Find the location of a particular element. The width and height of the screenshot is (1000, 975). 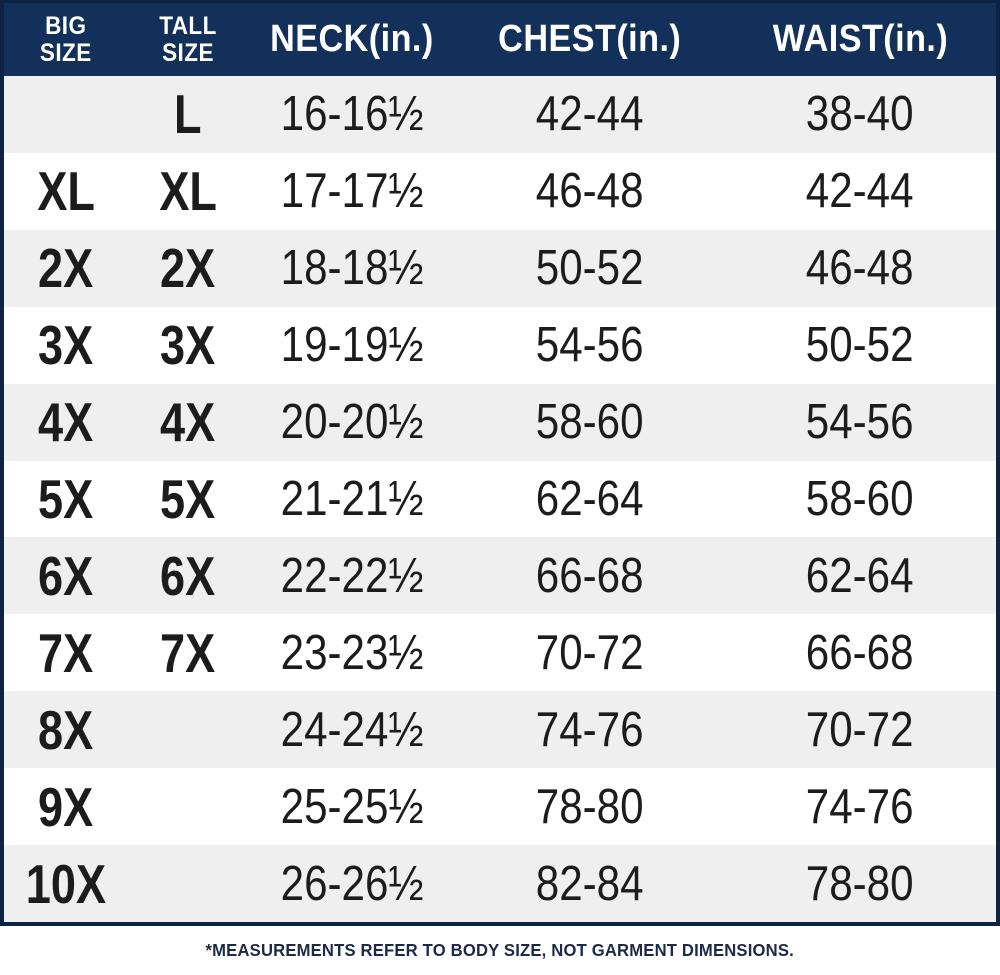

header-big-line1: BIG is located at coordinates (66, 25).